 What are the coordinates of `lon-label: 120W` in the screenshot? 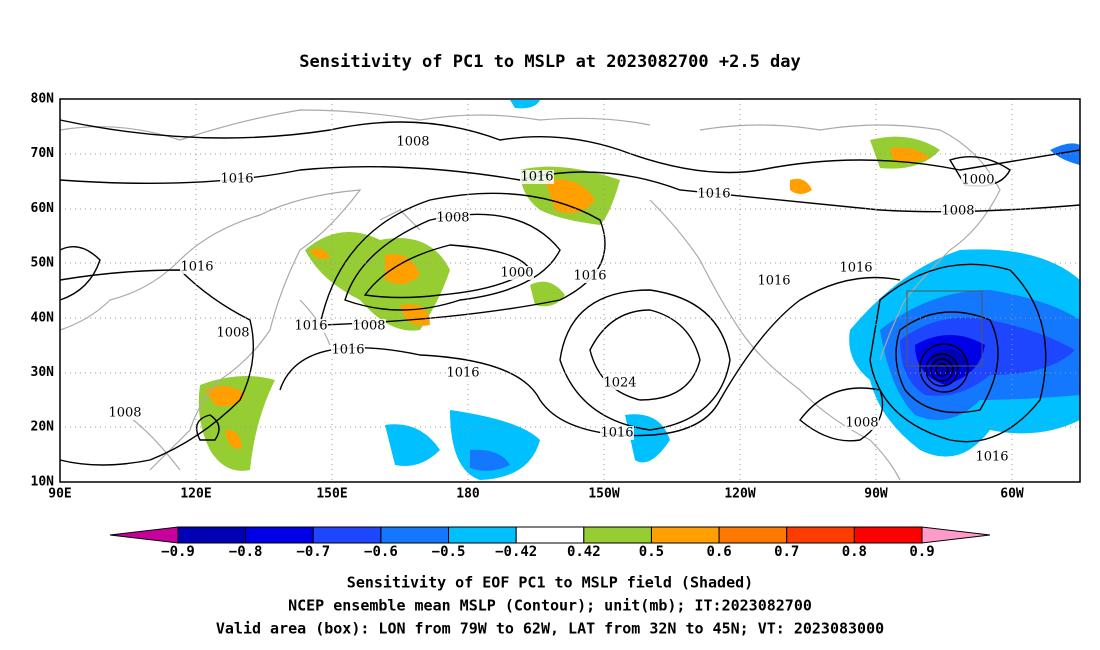 It's located at (739, 494).